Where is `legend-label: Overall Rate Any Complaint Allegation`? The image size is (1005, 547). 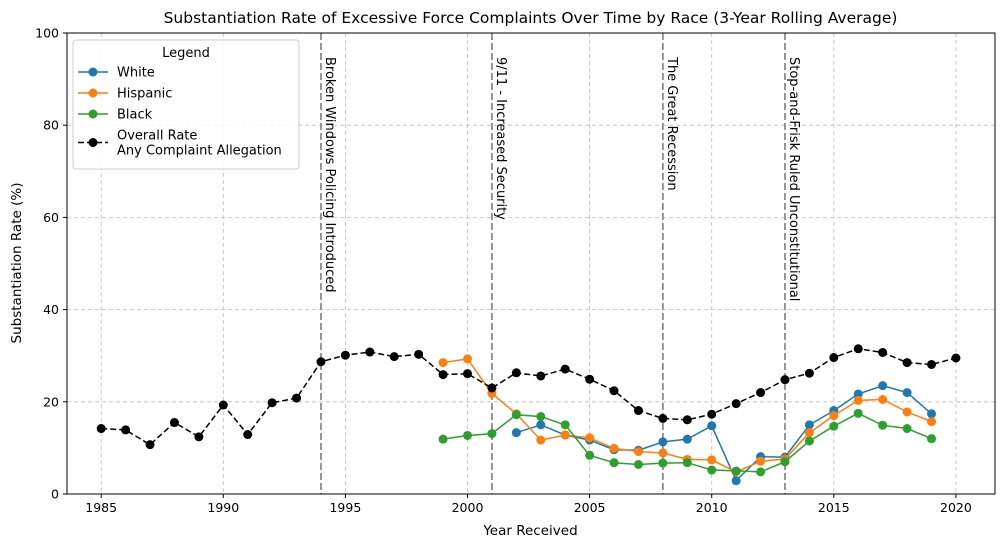 legend-label: Overall Rate Any Complaint Allegation is located at coordinates (199, 144).